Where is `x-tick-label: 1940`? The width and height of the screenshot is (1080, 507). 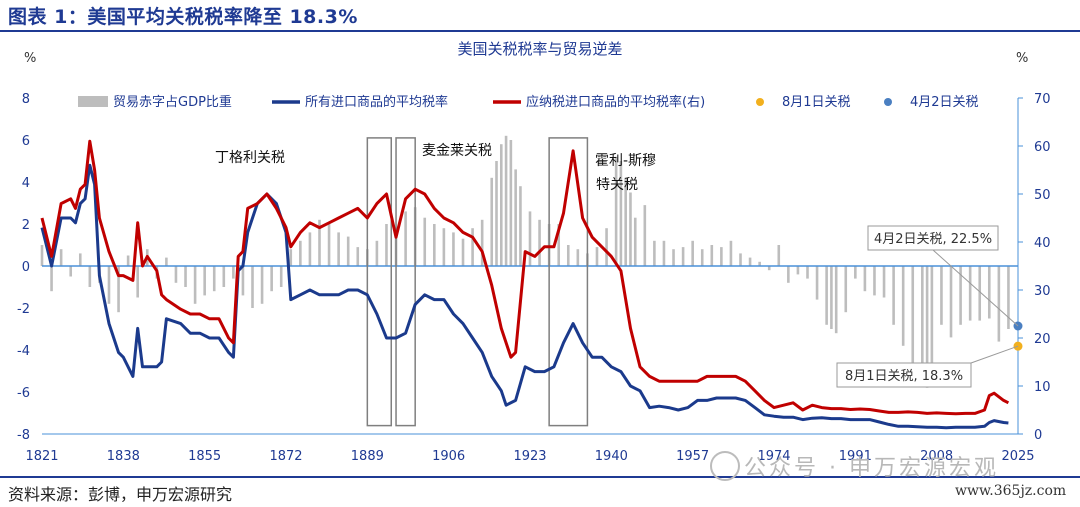 x-tick-label: 1940 is located at coordinates (611, 456).